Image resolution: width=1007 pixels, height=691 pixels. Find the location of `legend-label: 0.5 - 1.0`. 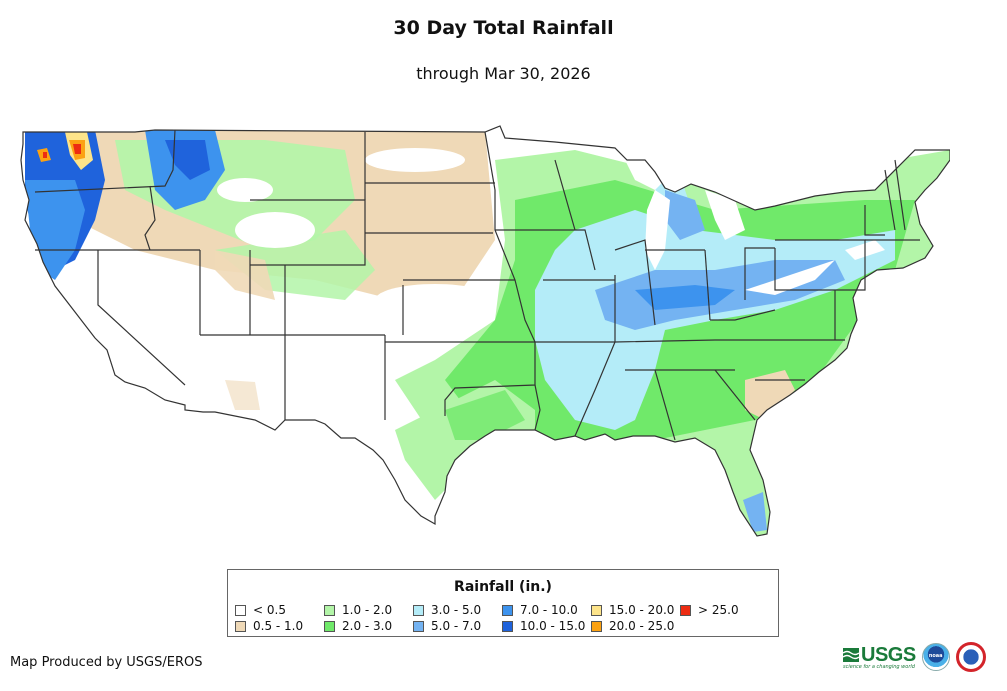

legend-label: 0.5 - 1.0 is located at coordinates (278, 626).